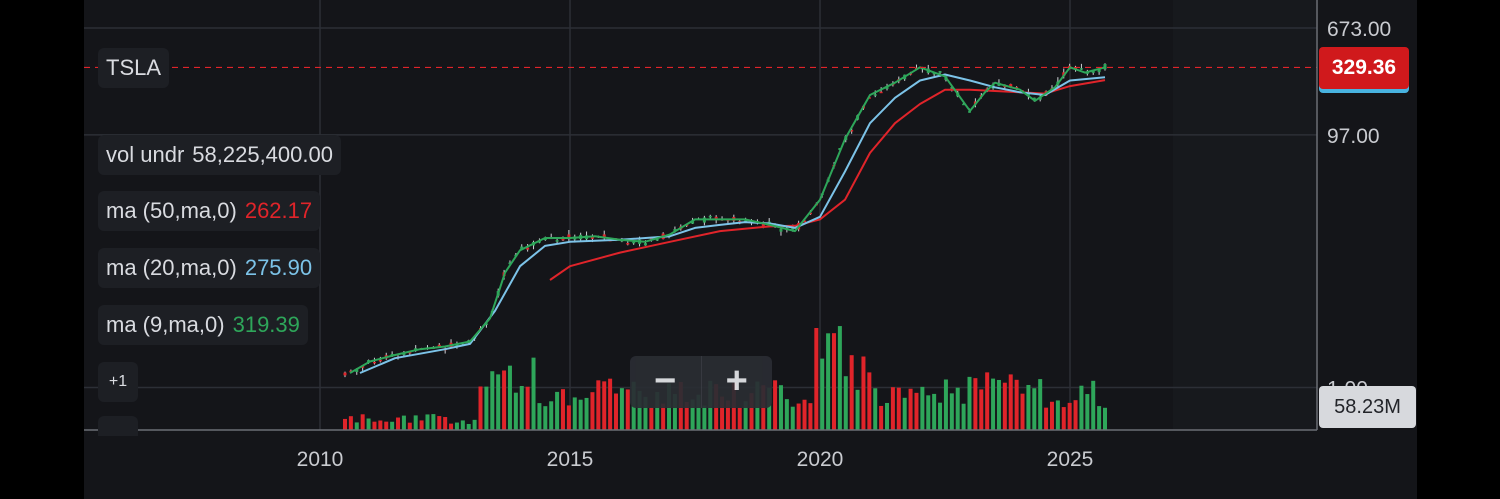  What do you see at coordinates (262, 154) in the screenshot?
I see `legend-volume-value: 58,225,400.00` at bounding box center [262, 154].